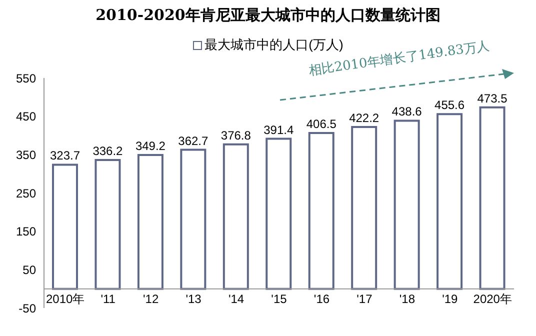  I want to click on x-tick-label: '19, so click(450, 299).